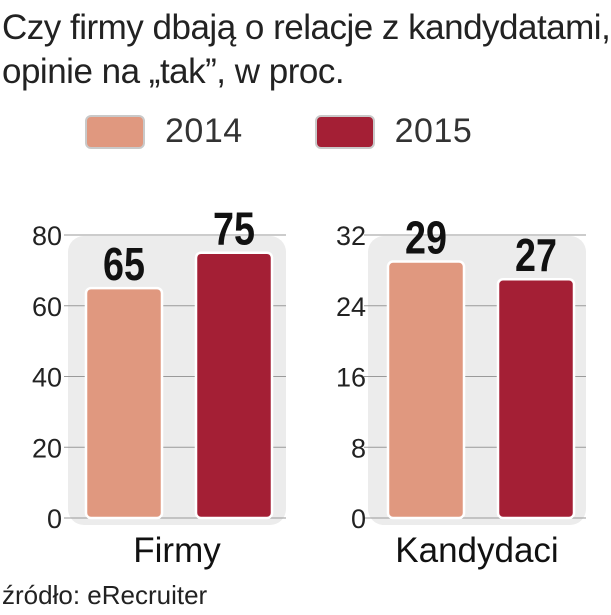  I want to click on y-tick-label: 40, so click(47, 378).